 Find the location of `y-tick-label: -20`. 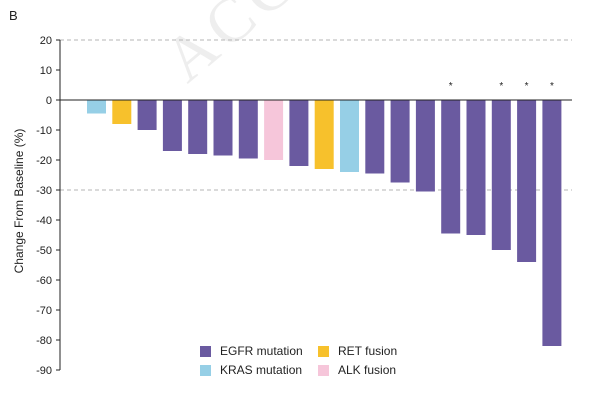

y-tick-label: -20 is located at coordinates (44, 161).